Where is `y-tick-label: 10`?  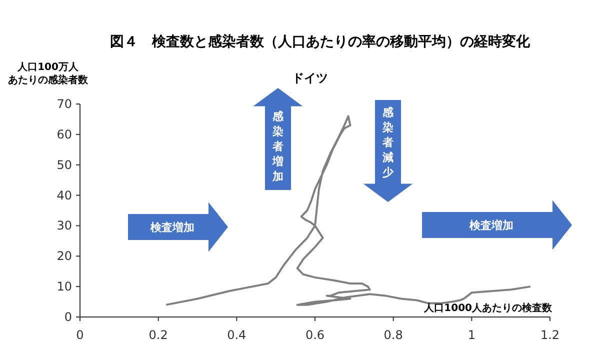 y-tick-label: 10 is located at coordinates (64, 287).